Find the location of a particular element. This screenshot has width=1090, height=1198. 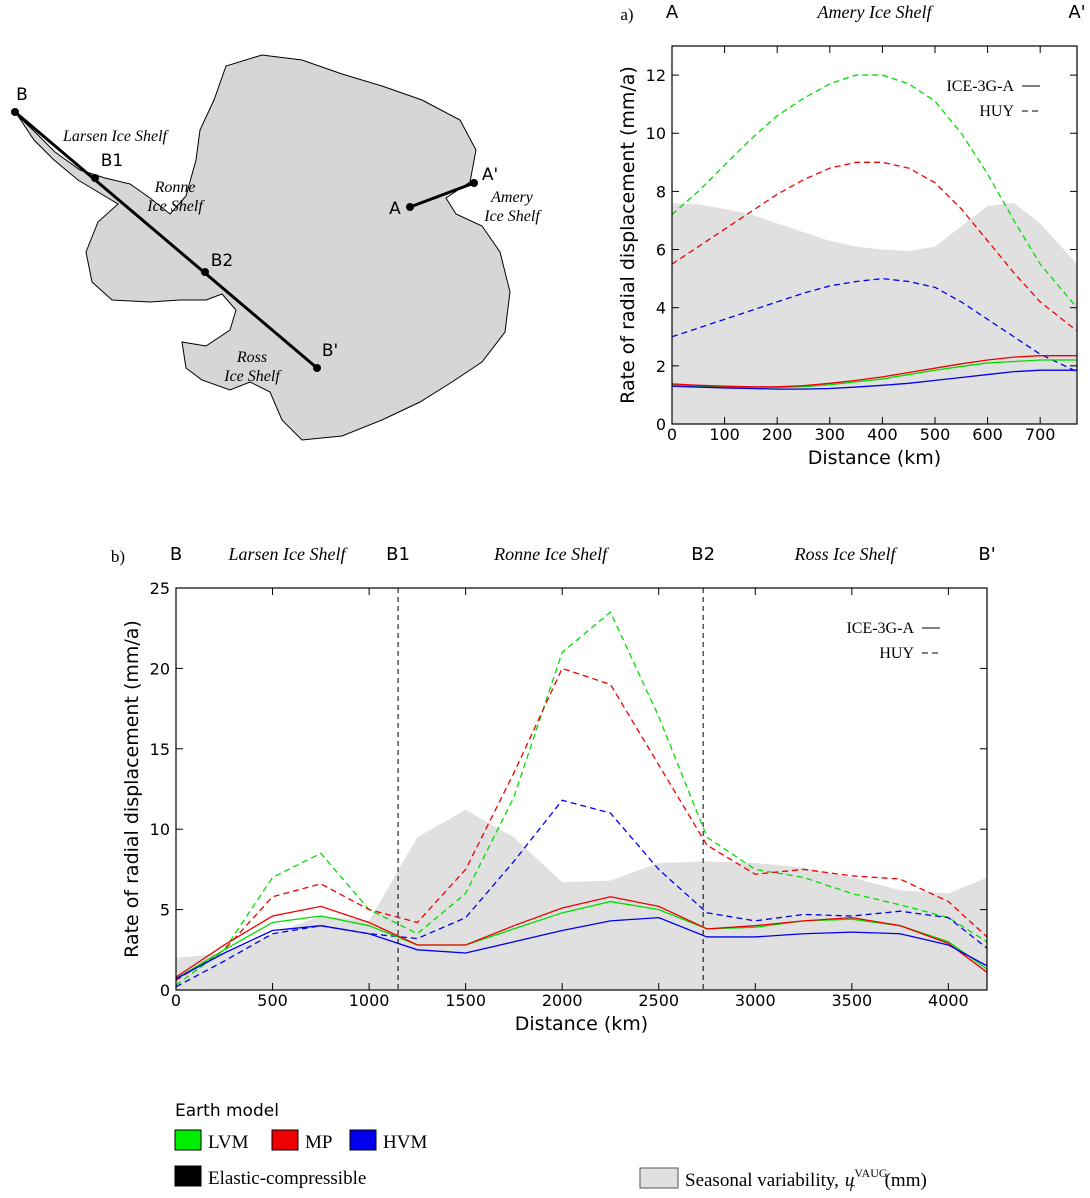

legend-label: Seasonal variability, uVAUG r (mm) is located at coordinates (806, 1180).